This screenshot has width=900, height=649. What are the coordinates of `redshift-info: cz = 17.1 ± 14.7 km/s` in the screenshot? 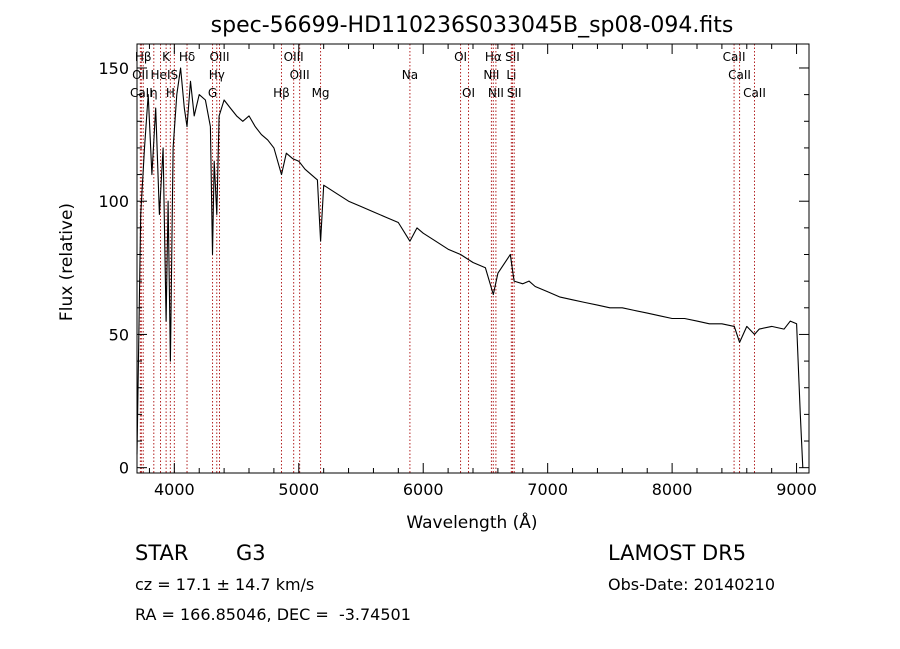 It's located at (225, 584).